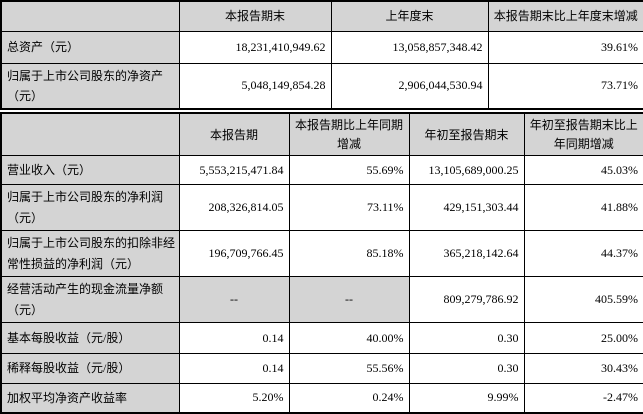 Image resolution: width=643 pixels, height=414 pixels. What do you see at coordinates (583, 208) in the screenshot?
I see `cell-value: 41.88%` at bounding box center [583, 208].